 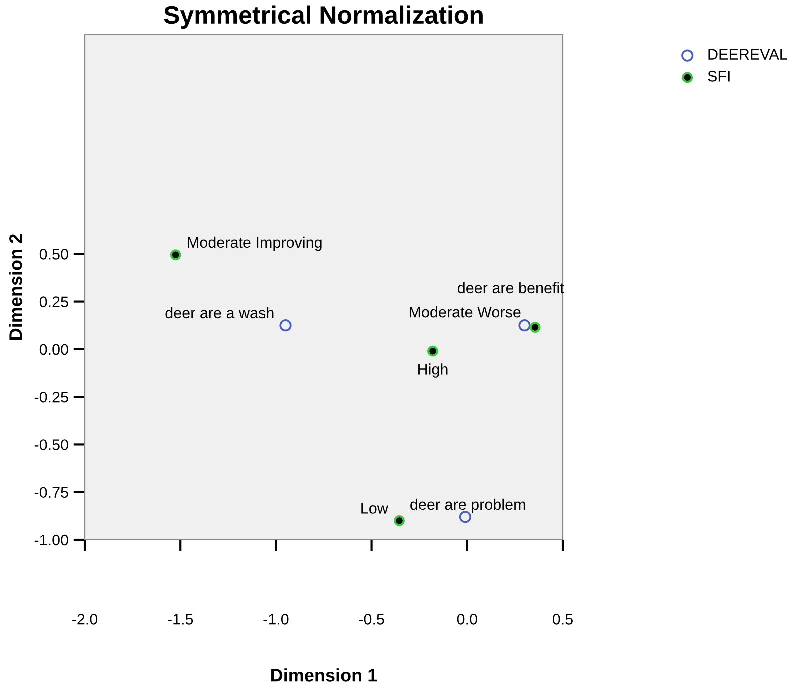 I want to click on x-tick-label: -1.5, so click(x=181, y=619).